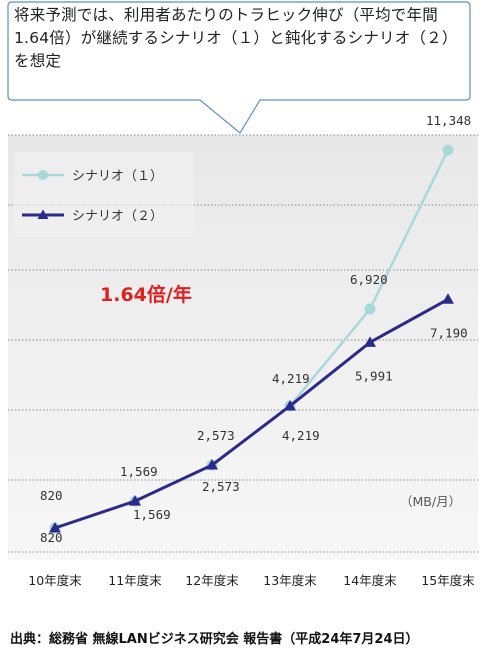 This screenshot has height=654, width=483. What do you see at coordinates (117, 176) in the screenshot?
I see `legend-label: シナリオ（１）` at bounding box center [117, 176].